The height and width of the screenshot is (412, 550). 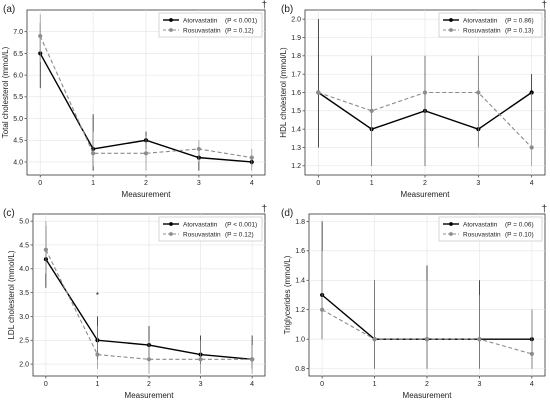 What do you see at coordinates (287, 213) in the screenshot?
I see `panel-label: (d)` at bounding box center [287, 213].